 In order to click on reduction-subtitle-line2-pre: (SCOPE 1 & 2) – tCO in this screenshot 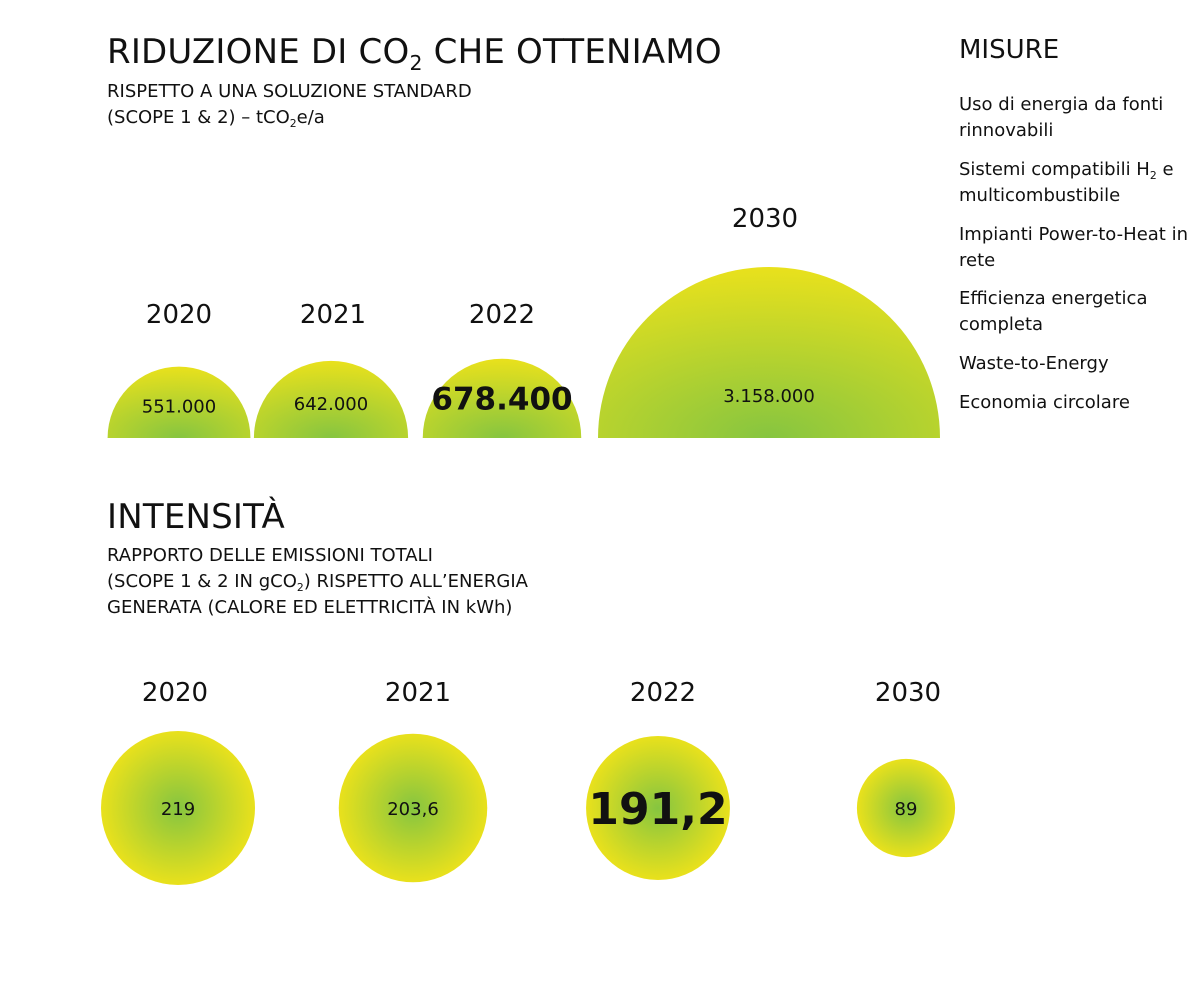, I will do `click(198, 117)`.